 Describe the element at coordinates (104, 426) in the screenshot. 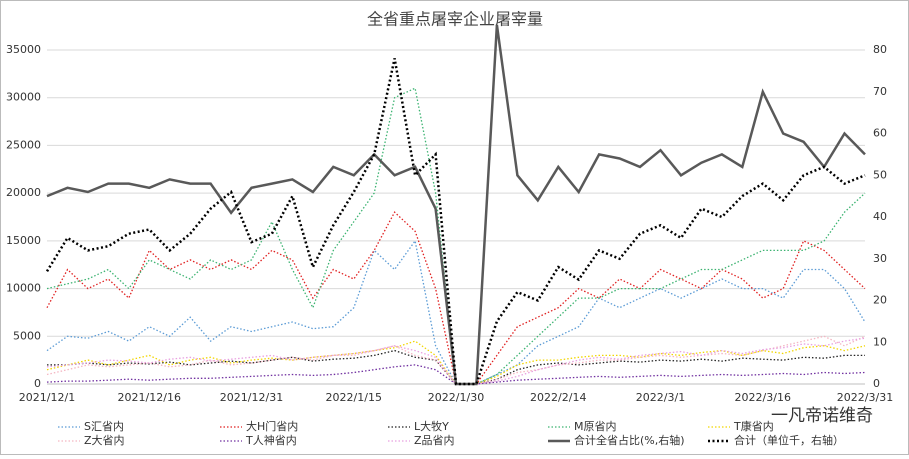

I see `legend-label: S汇省内` at that location.